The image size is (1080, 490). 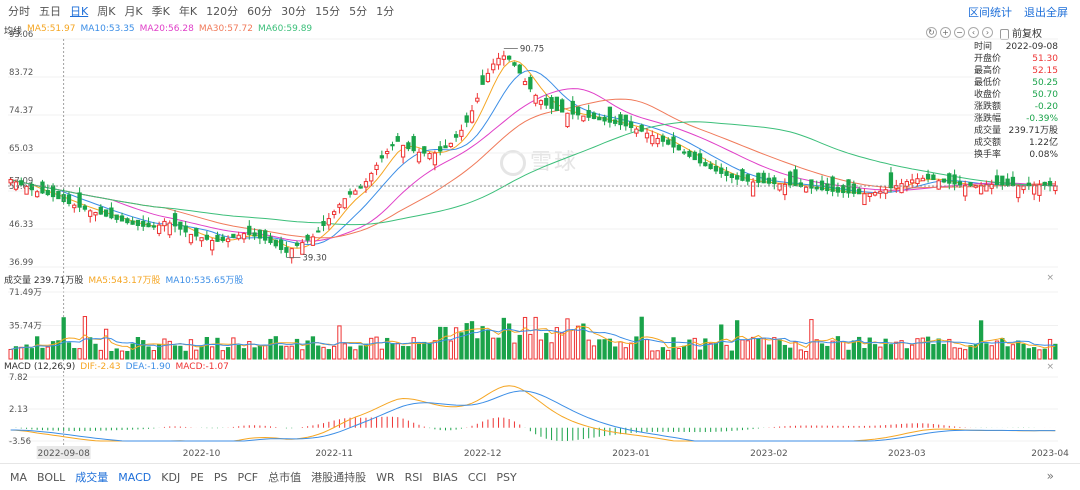 I want to click on period-tab-7: 120分, so click(x=222, y=11).